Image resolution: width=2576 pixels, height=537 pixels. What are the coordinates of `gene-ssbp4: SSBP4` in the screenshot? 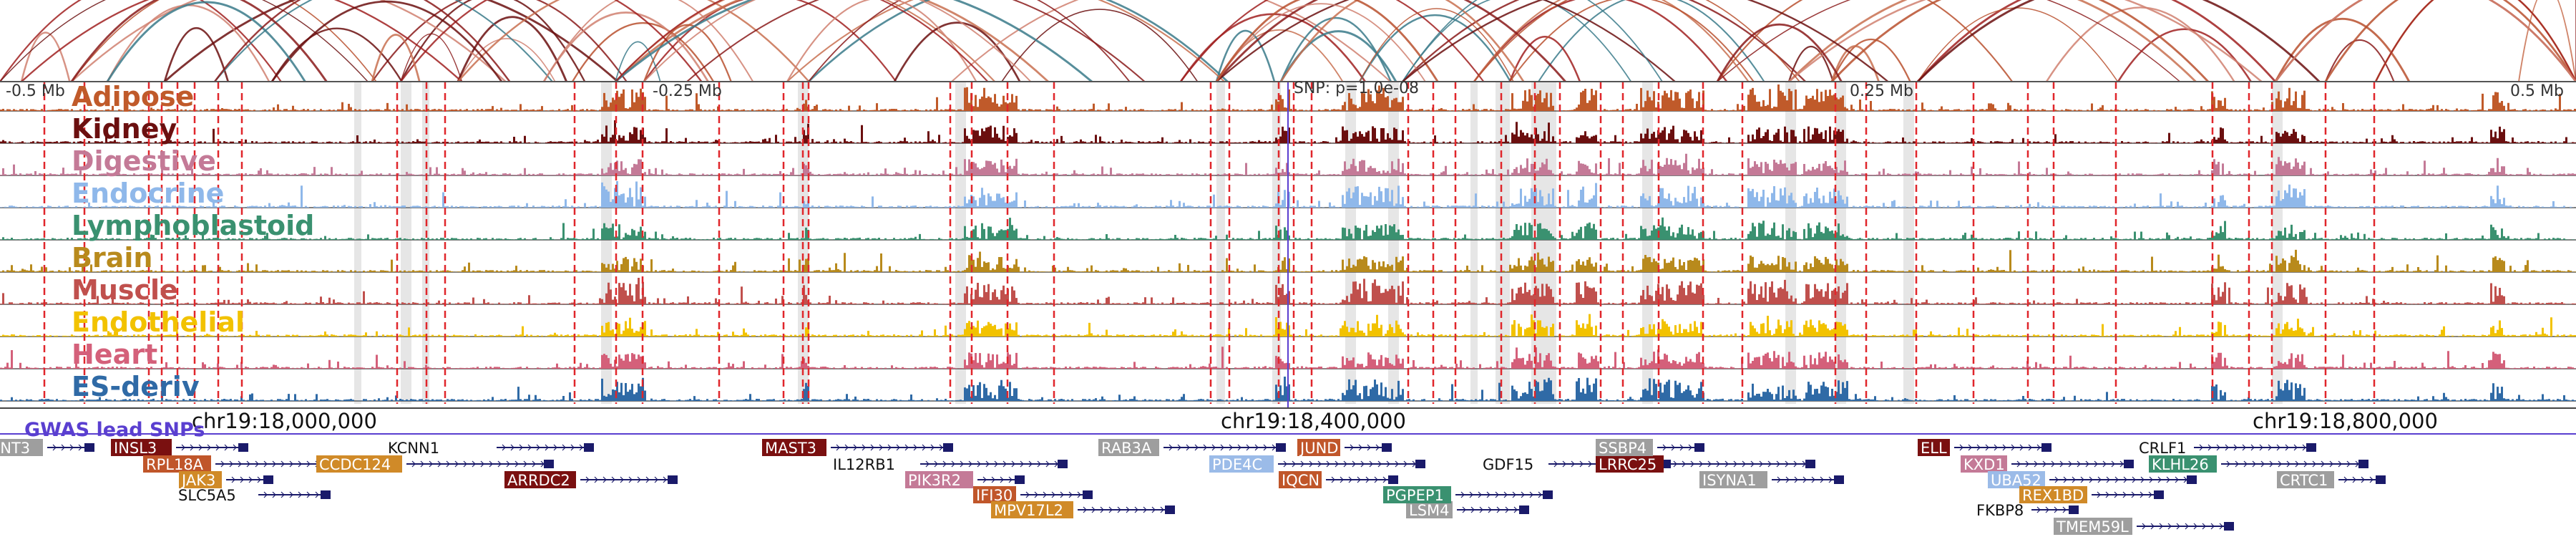 It's located at (1650, 448).